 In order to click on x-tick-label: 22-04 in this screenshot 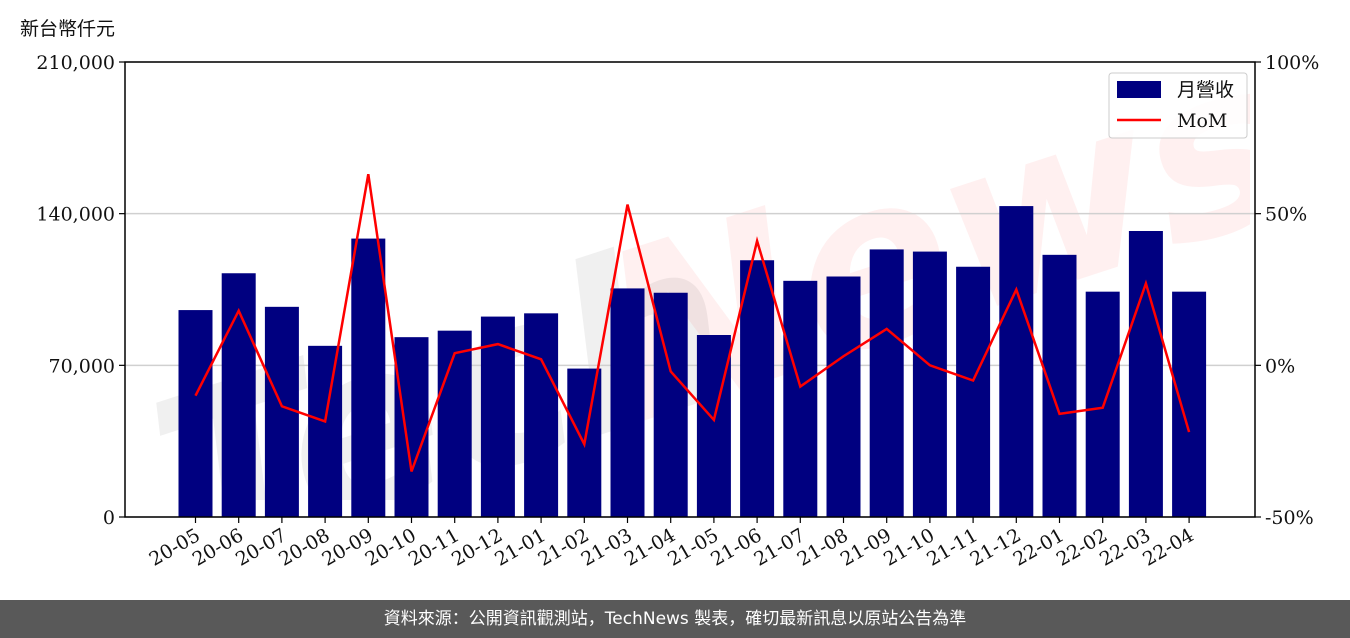, I will do `click(1168, 547)`.